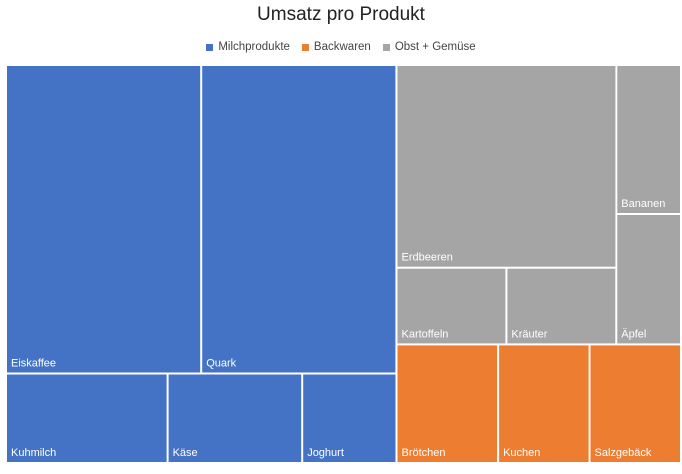 The image size is (682, 474). What do you see at coordinates (424, 453) in the screenshot?
I see `tile-label-broetchen: Brötchen` at bounding box center [424, 453].